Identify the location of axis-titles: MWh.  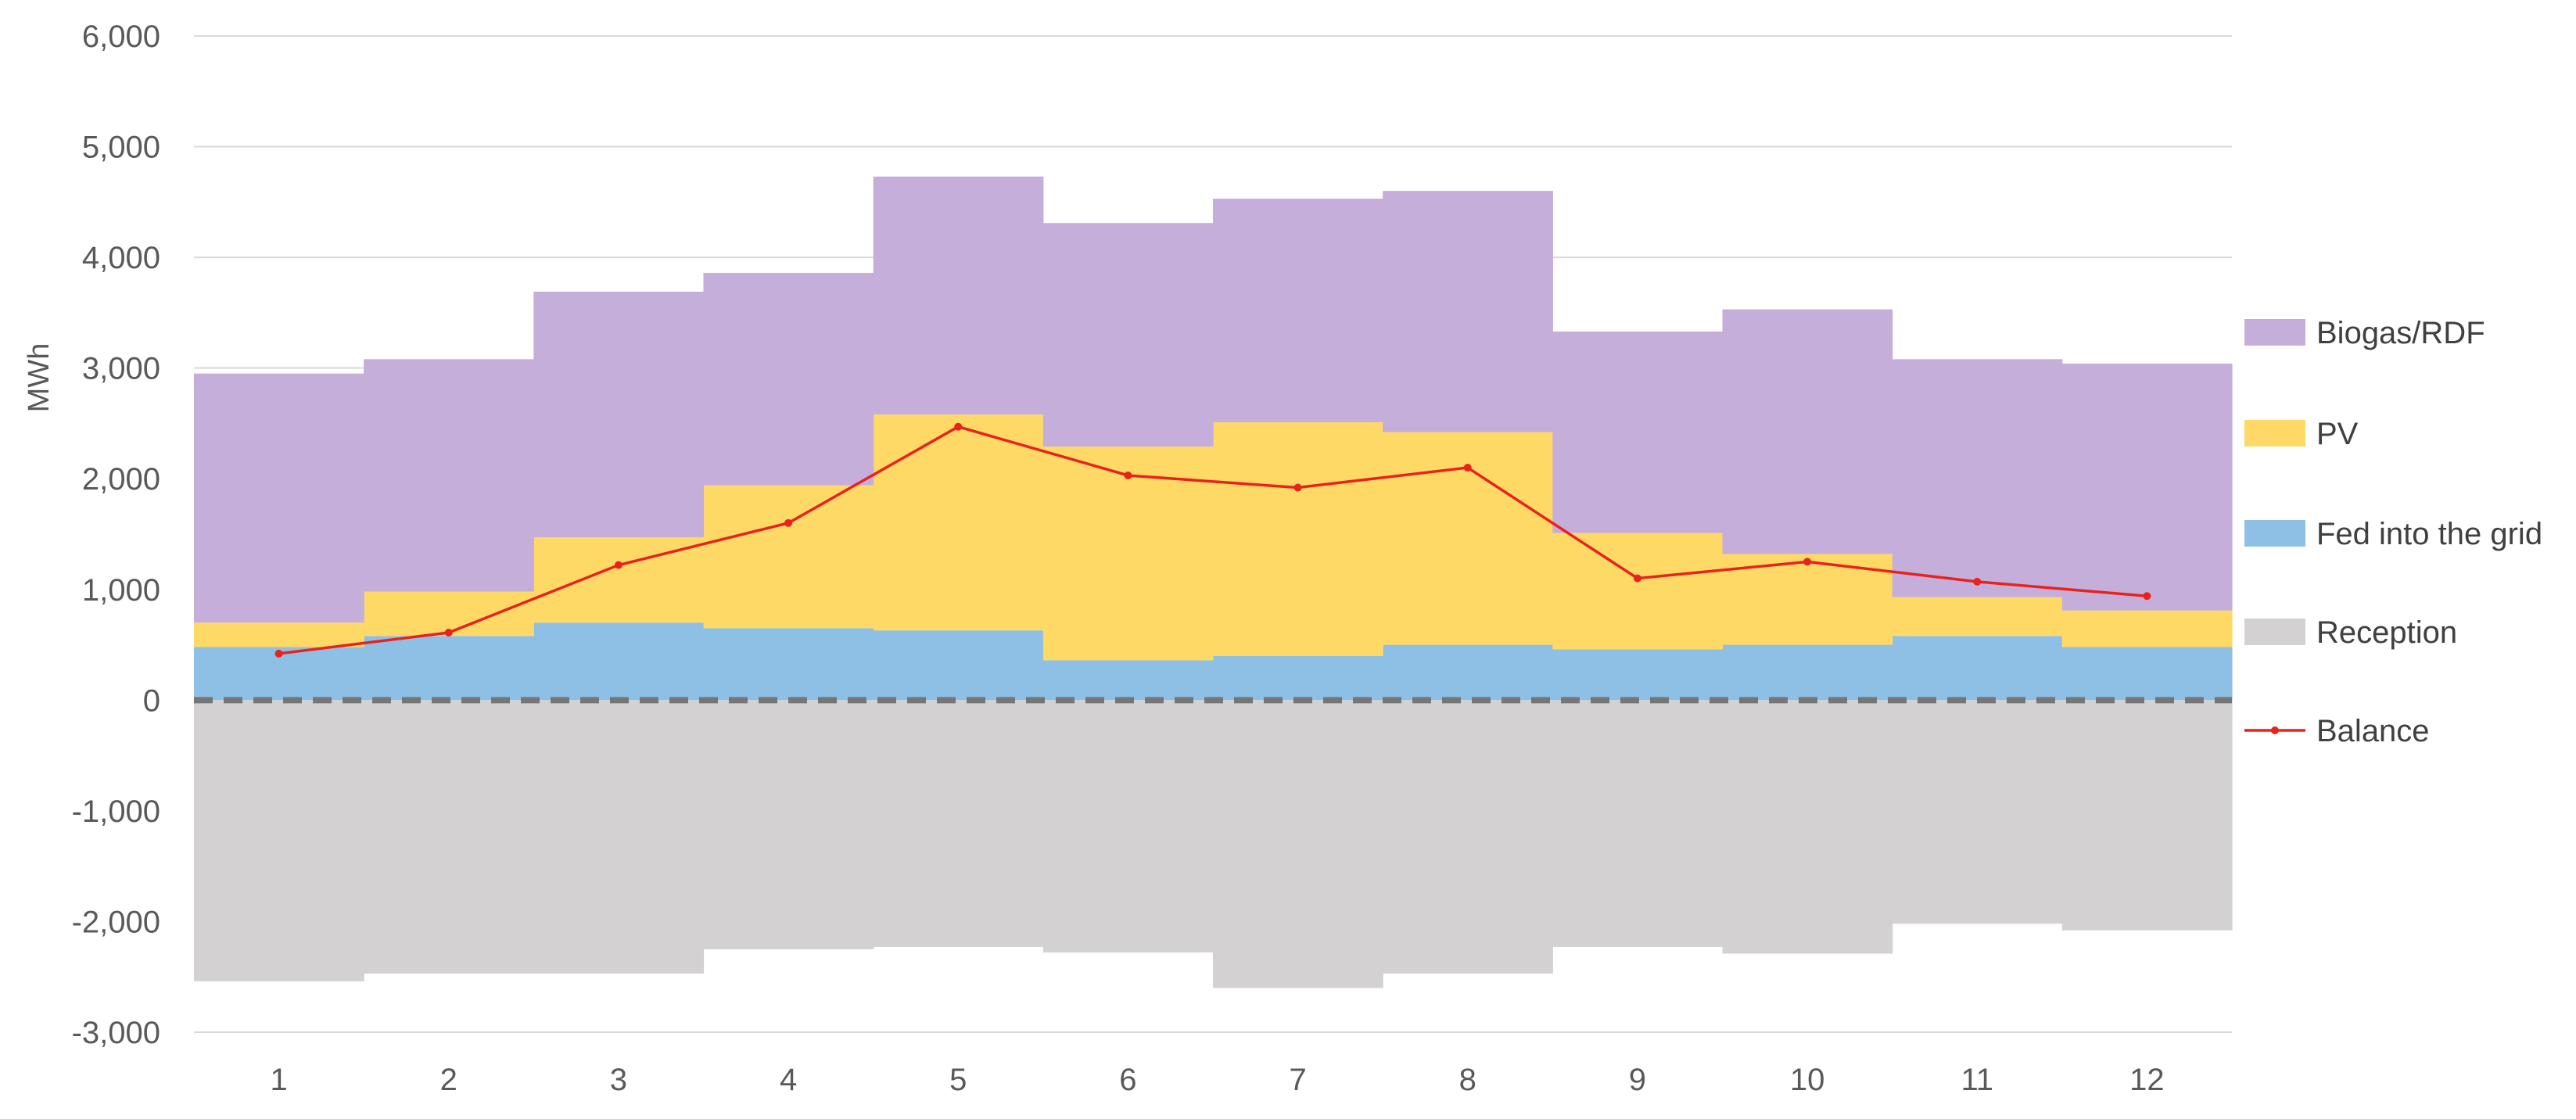
(39, 378).